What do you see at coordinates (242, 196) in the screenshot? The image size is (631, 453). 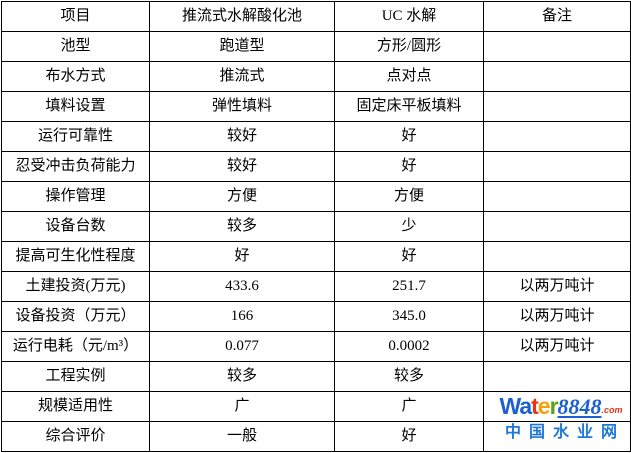 I see `cell-plug-flow: 方便` at bounding box center [242, 196].